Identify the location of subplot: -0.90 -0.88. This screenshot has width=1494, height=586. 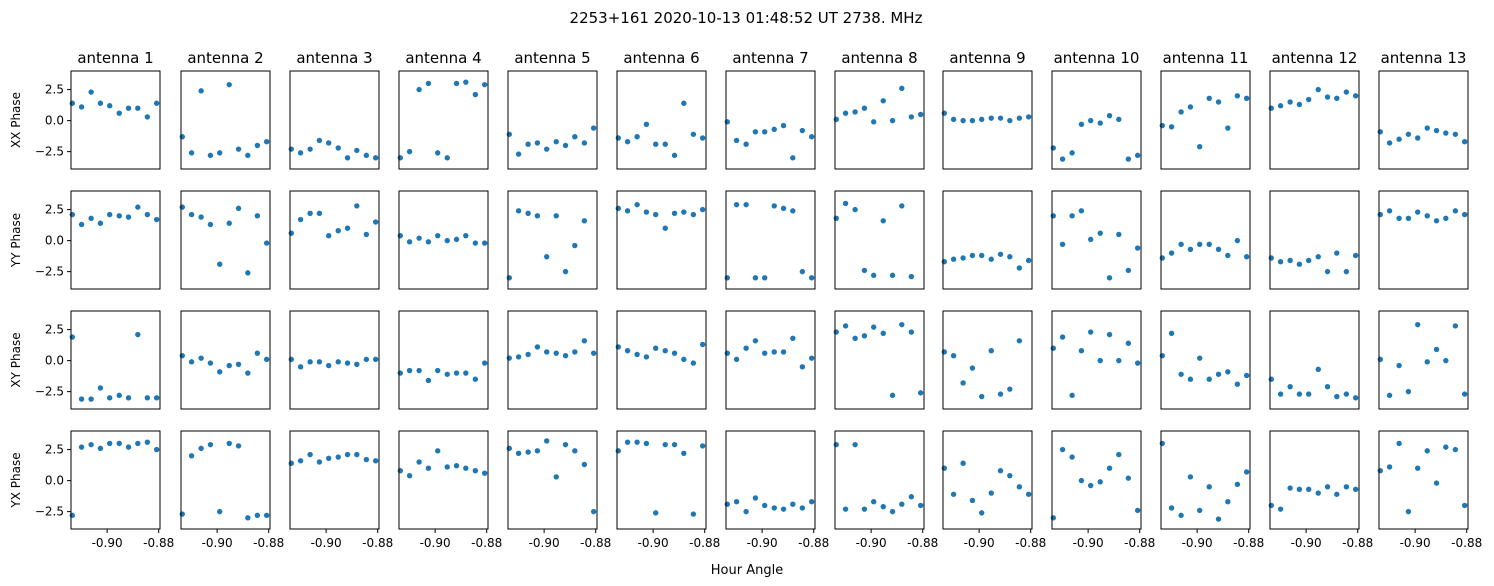
(340, 490).